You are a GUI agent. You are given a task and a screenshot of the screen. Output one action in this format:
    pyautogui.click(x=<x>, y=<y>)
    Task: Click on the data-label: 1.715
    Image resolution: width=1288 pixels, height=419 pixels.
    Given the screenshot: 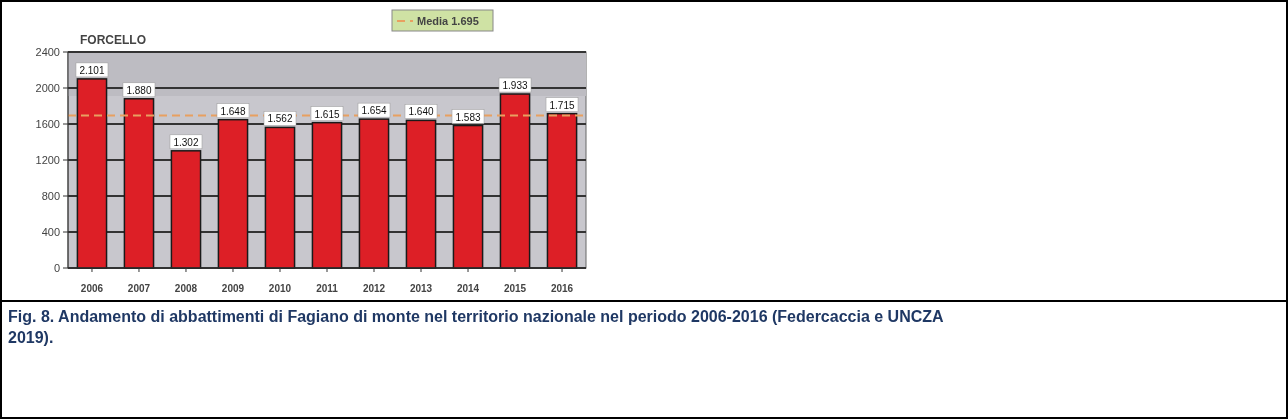 What is the action you would take?
    pyautogui.click(x=562, y=105)
    